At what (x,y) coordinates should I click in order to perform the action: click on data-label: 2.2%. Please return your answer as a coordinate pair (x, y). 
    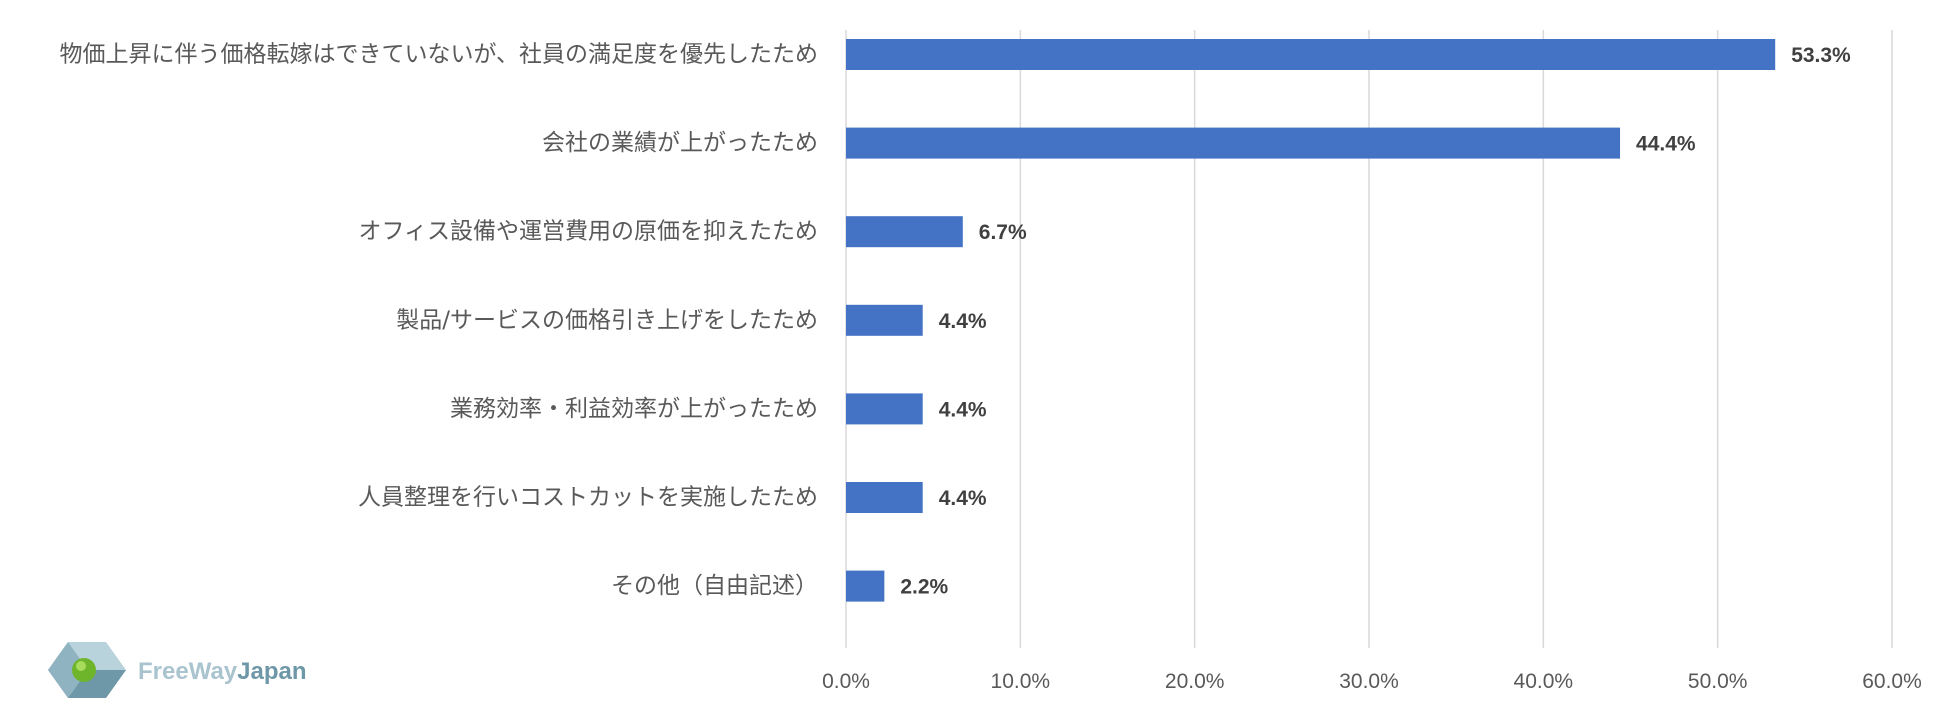
    Looking at the image, I should click on (924, 587).